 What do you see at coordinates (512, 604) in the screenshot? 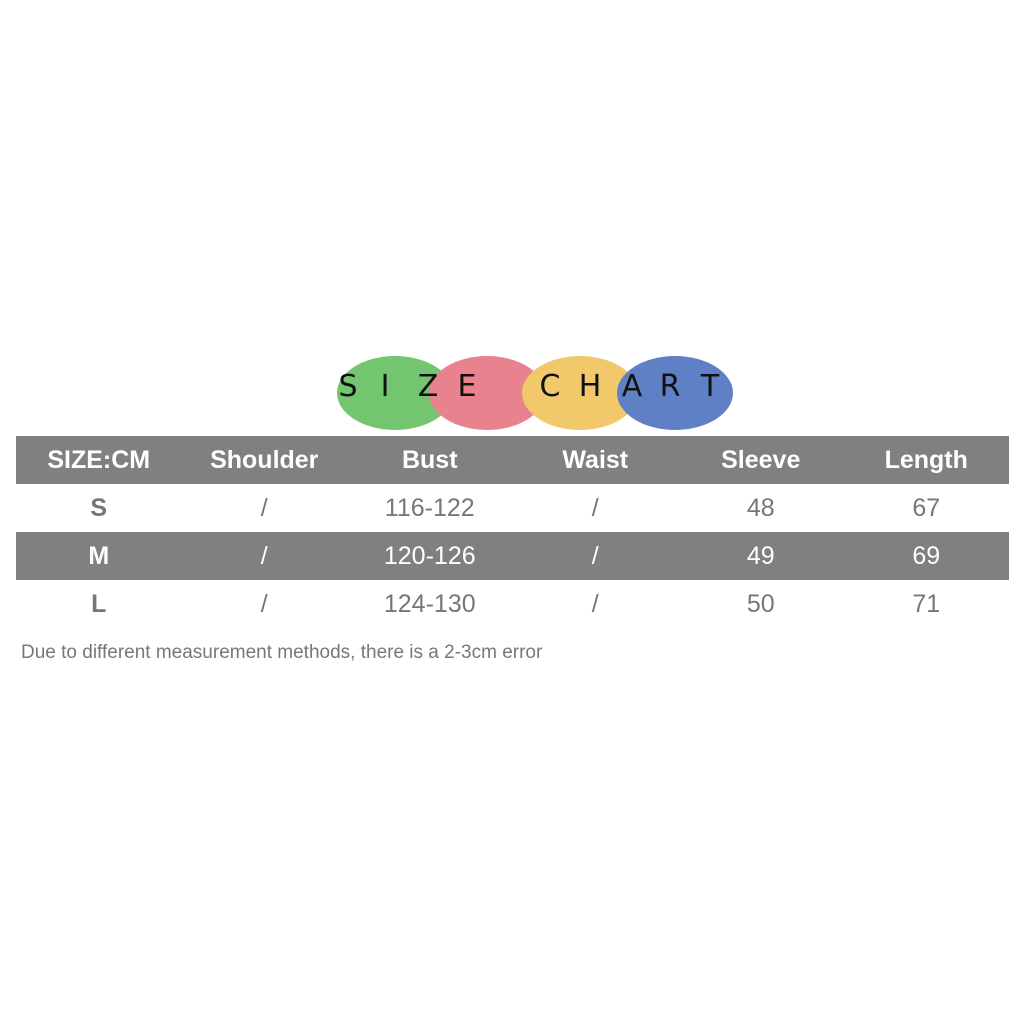
I see `table-row: L / 124-130 / 50 71` at bounding box center [512, 604].